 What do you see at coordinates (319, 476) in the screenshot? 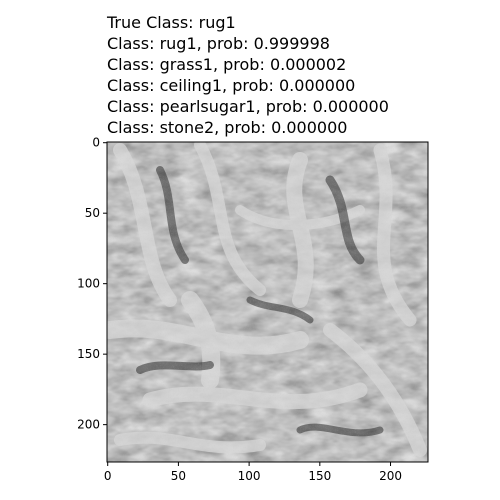
I see `x-tick-label: 150` at bounding box center [319, 476].